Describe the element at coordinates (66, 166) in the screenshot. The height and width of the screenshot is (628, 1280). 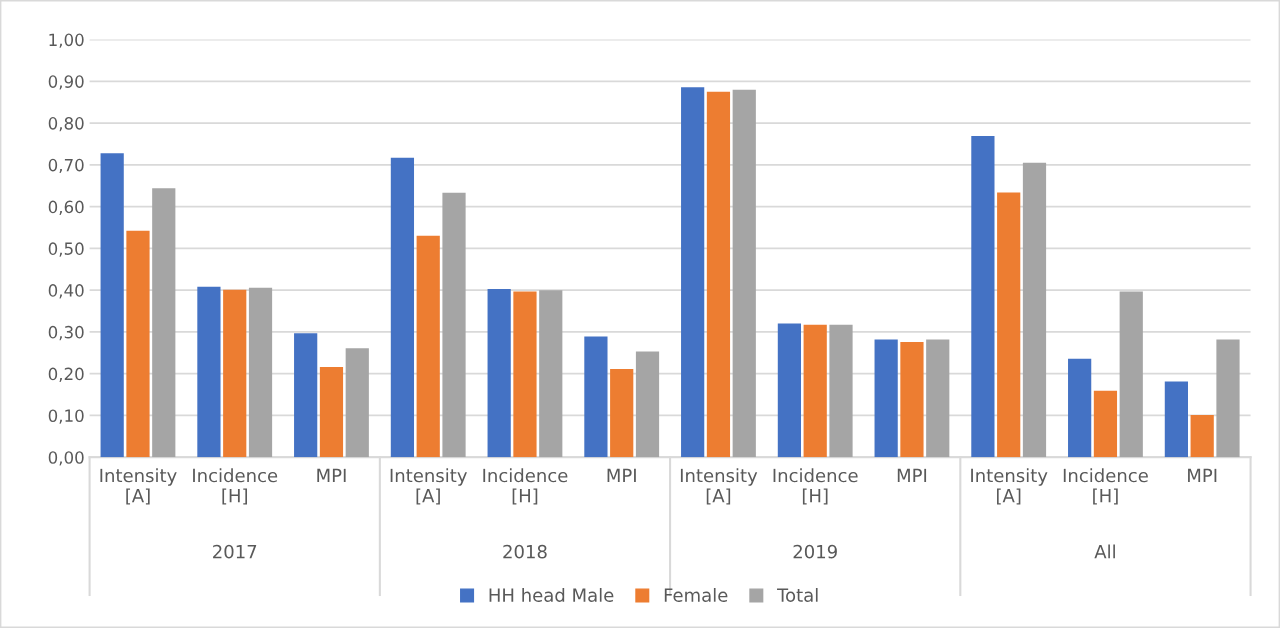
I see `y-tick-label: 0,70` at that location.